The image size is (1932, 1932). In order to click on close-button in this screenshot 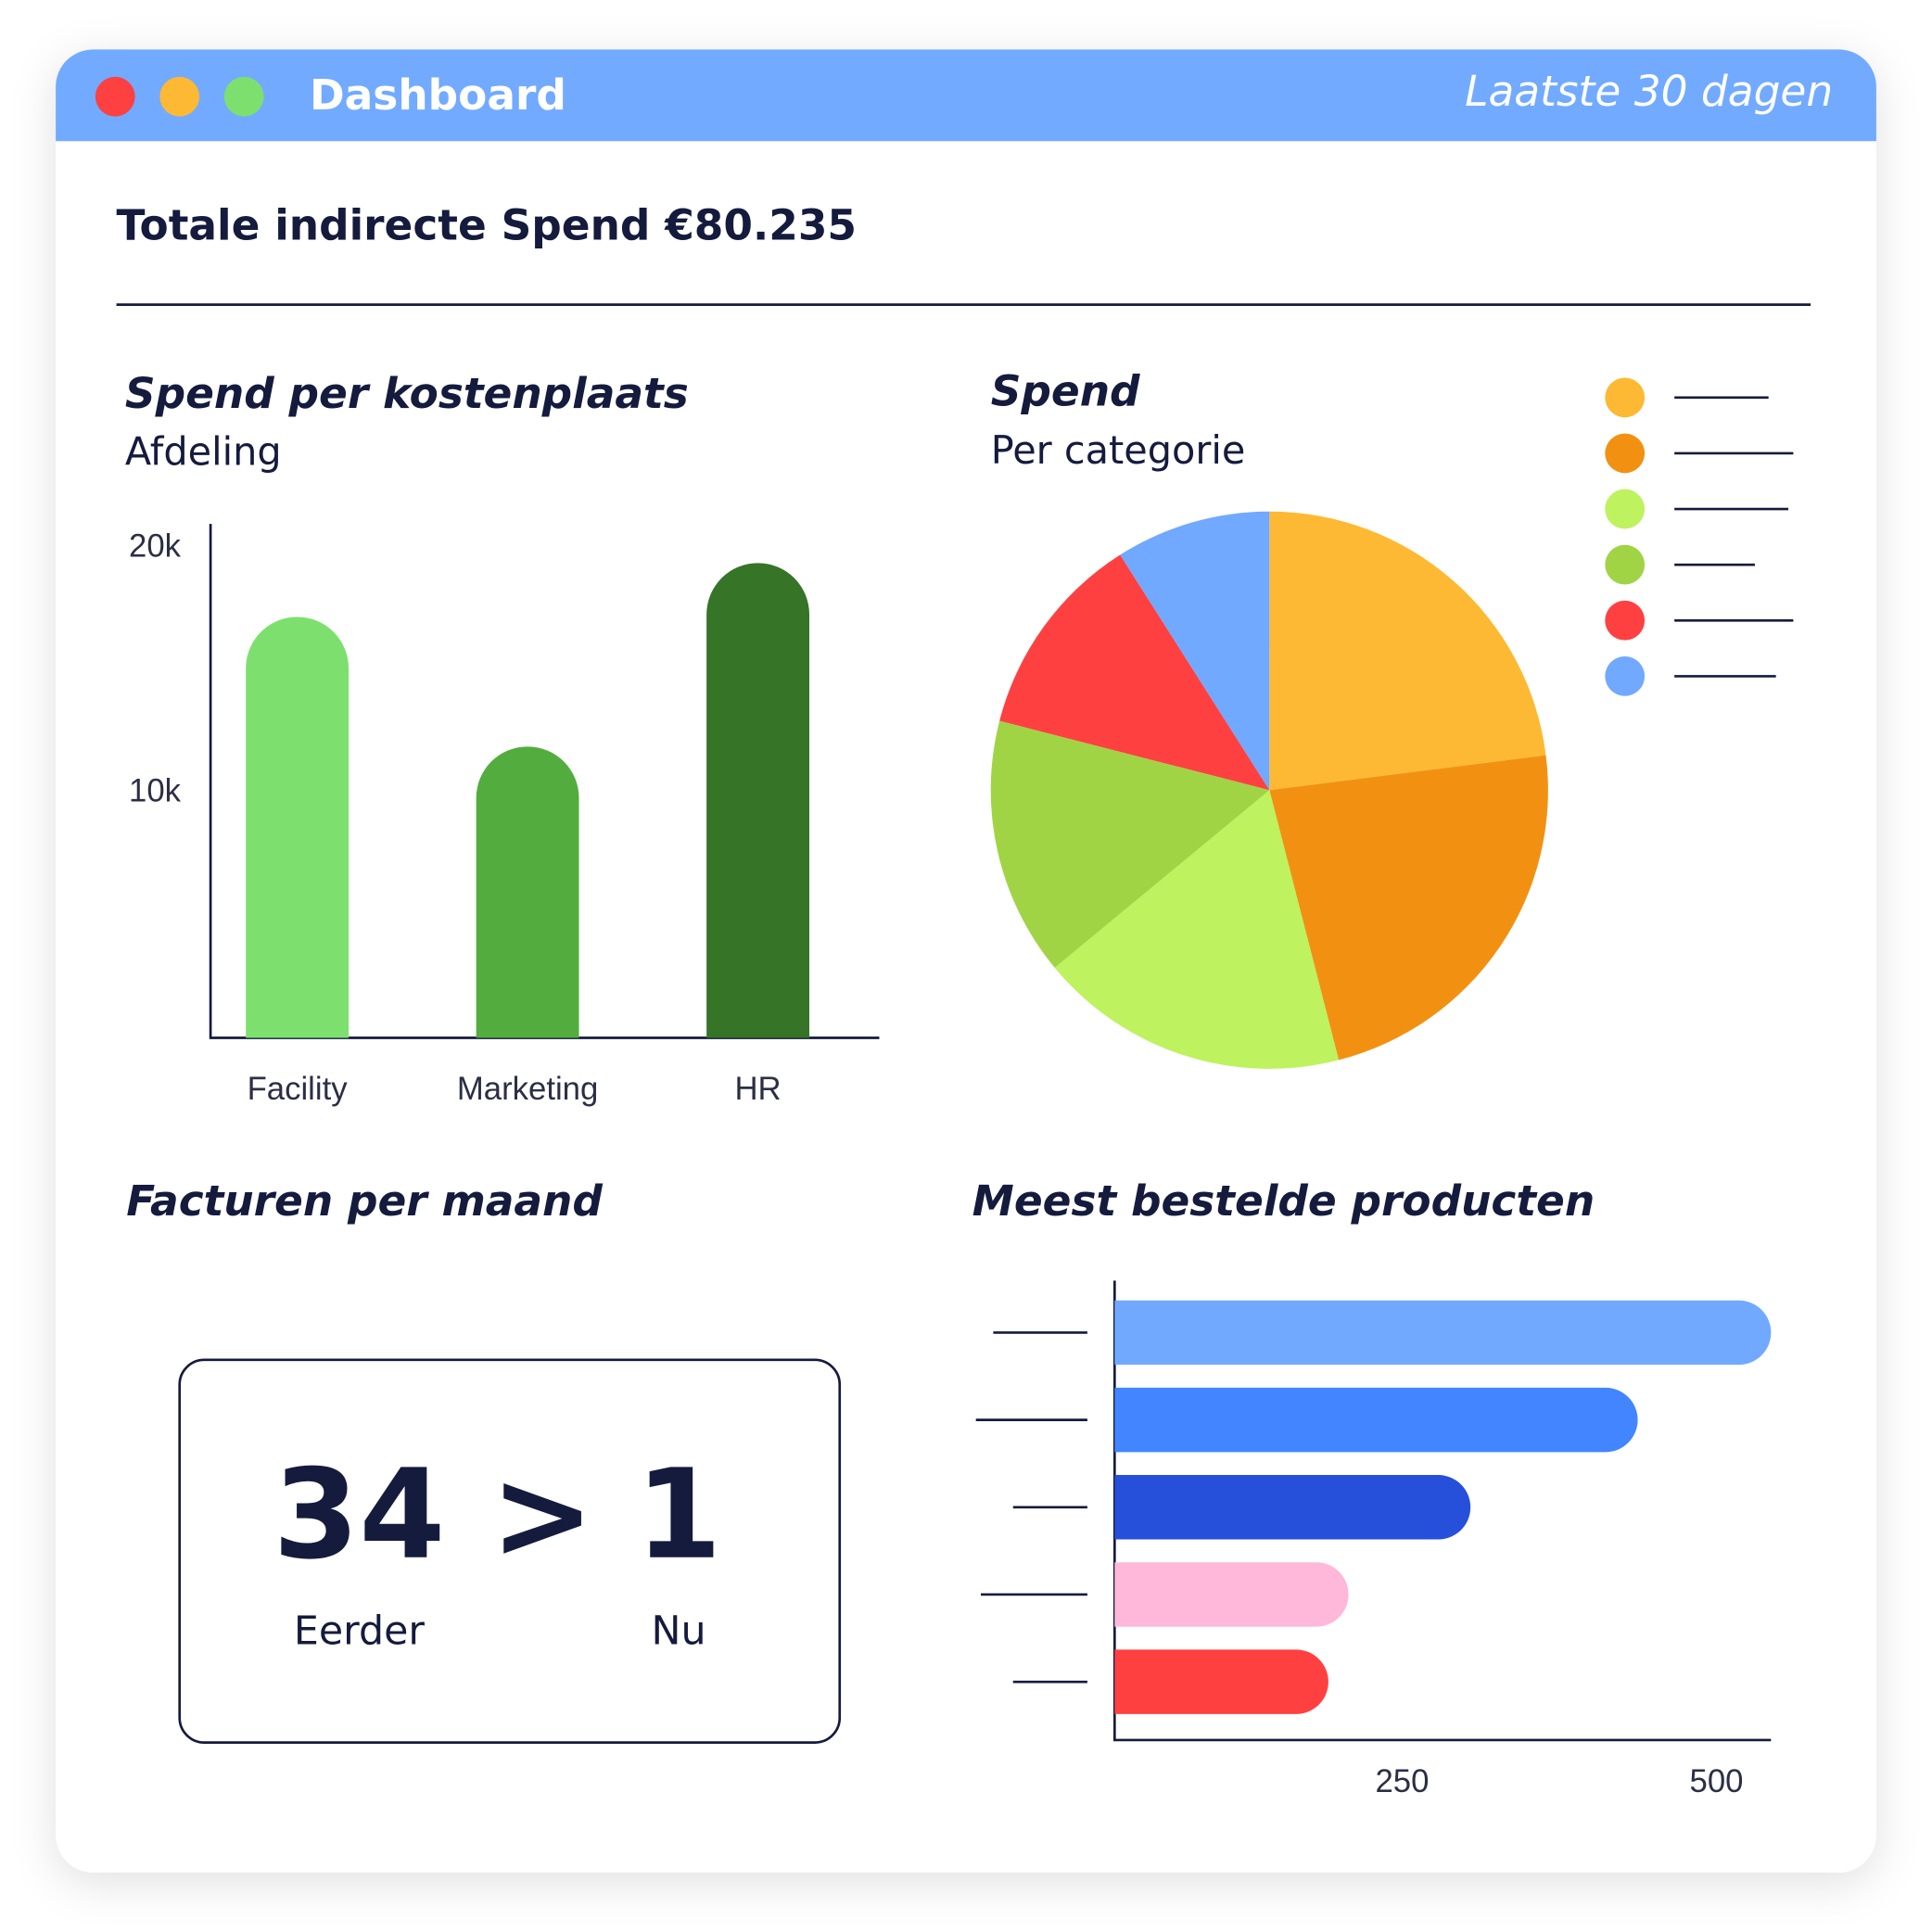, I will do `click(115, 96)`.